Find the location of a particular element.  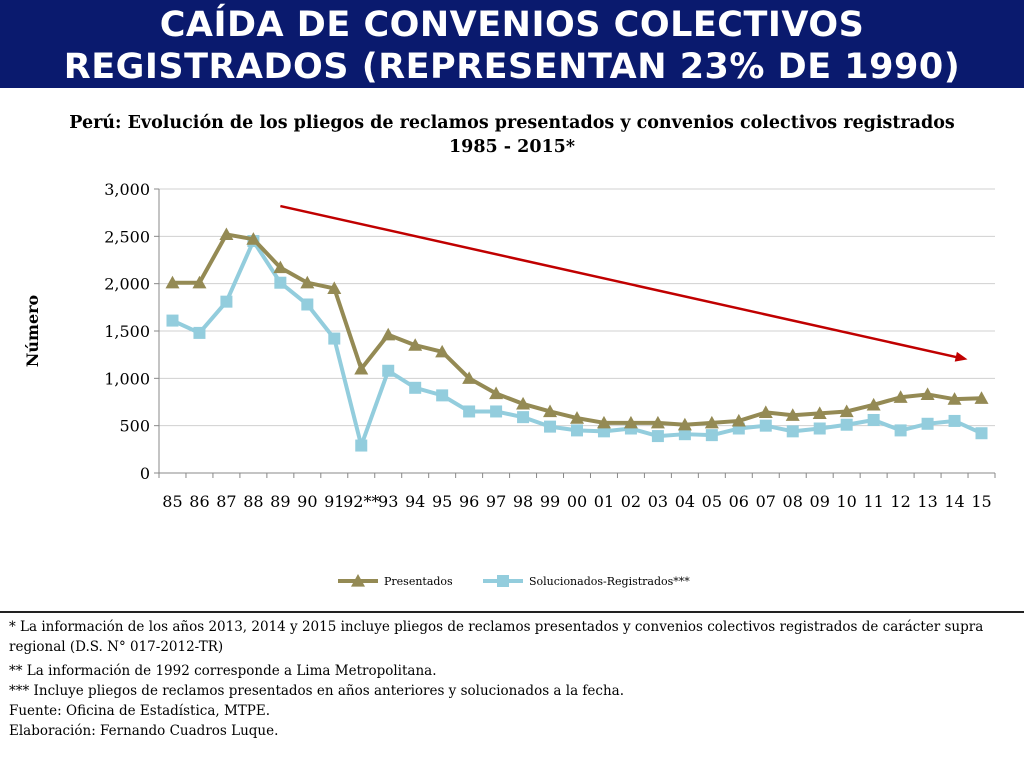

x-tick-label: 90 is located at coordinates (307, 501).